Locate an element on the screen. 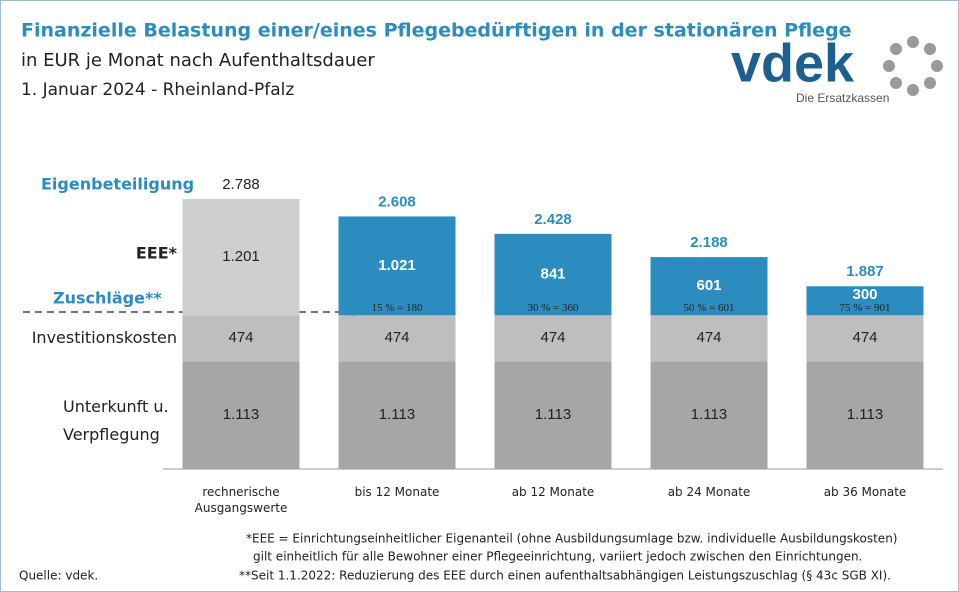 This screenshot has height=592, width=959. logo-text: vdek is located at coordinates (793, 63).